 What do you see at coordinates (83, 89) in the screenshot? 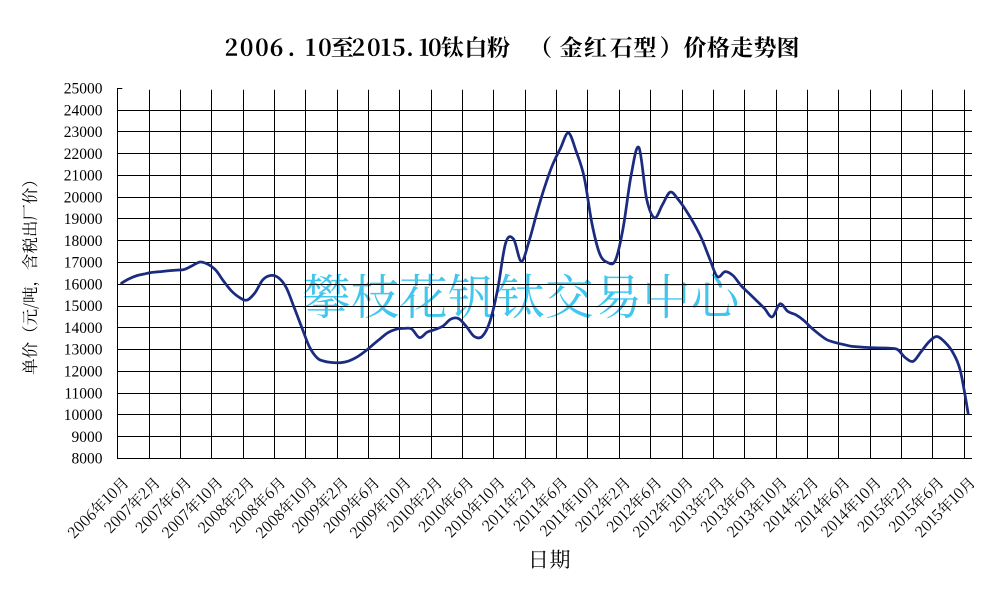
I see `svg-text: 25000` at bounding box center [83, 89].